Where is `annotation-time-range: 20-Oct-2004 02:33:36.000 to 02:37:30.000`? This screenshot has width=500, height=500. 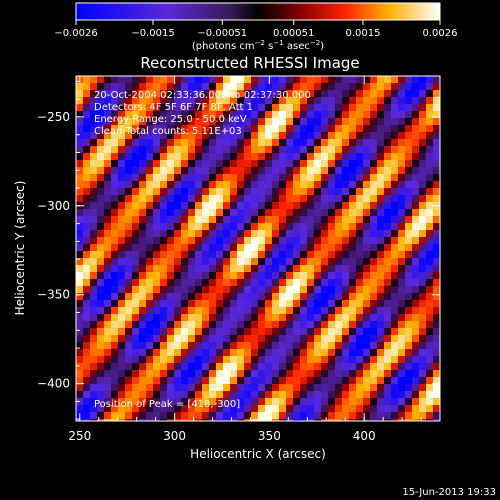 annotation-time-range: 20-Oct-2004 02:33:36.000 to 02:37:30.000 is located at coordinates (202, 95).